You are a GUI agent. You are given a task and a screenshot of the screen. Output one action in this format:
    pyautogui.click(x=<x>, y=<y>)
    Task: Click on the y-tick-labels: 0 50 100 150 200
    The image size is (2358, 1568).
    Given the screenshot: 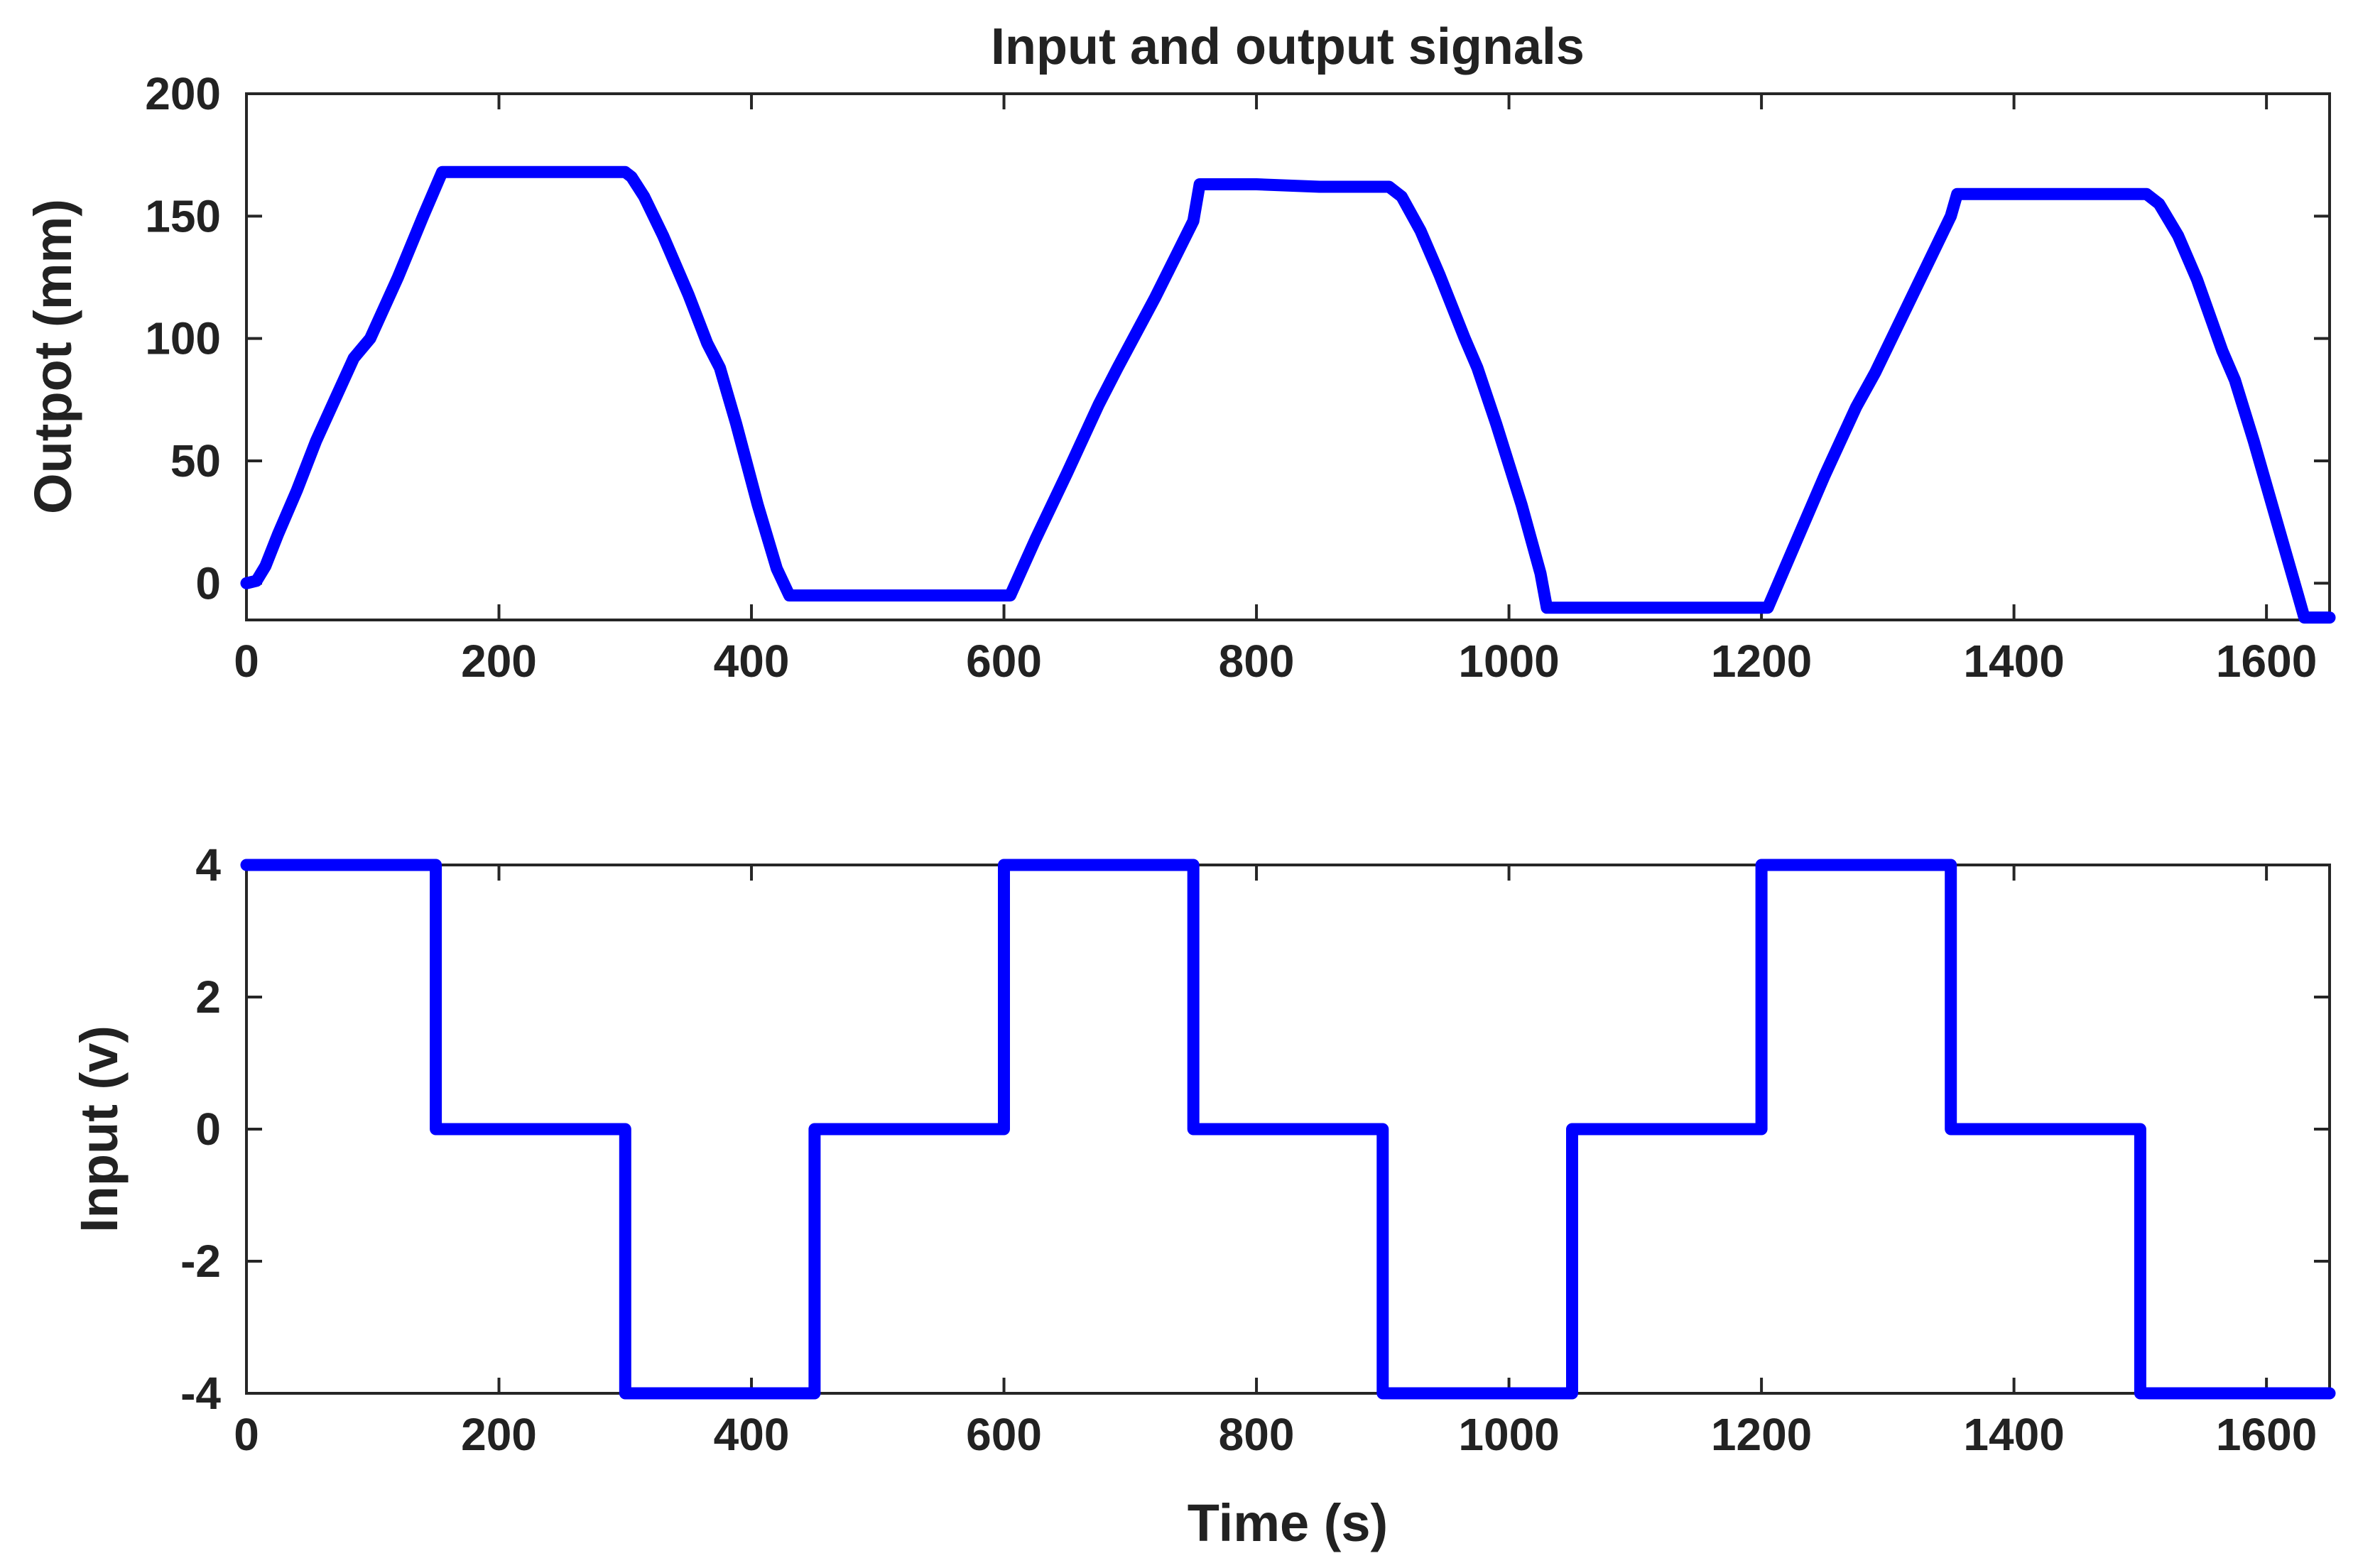 What is the action you would take?
    pyautogui.click(x=183, y=339)
    